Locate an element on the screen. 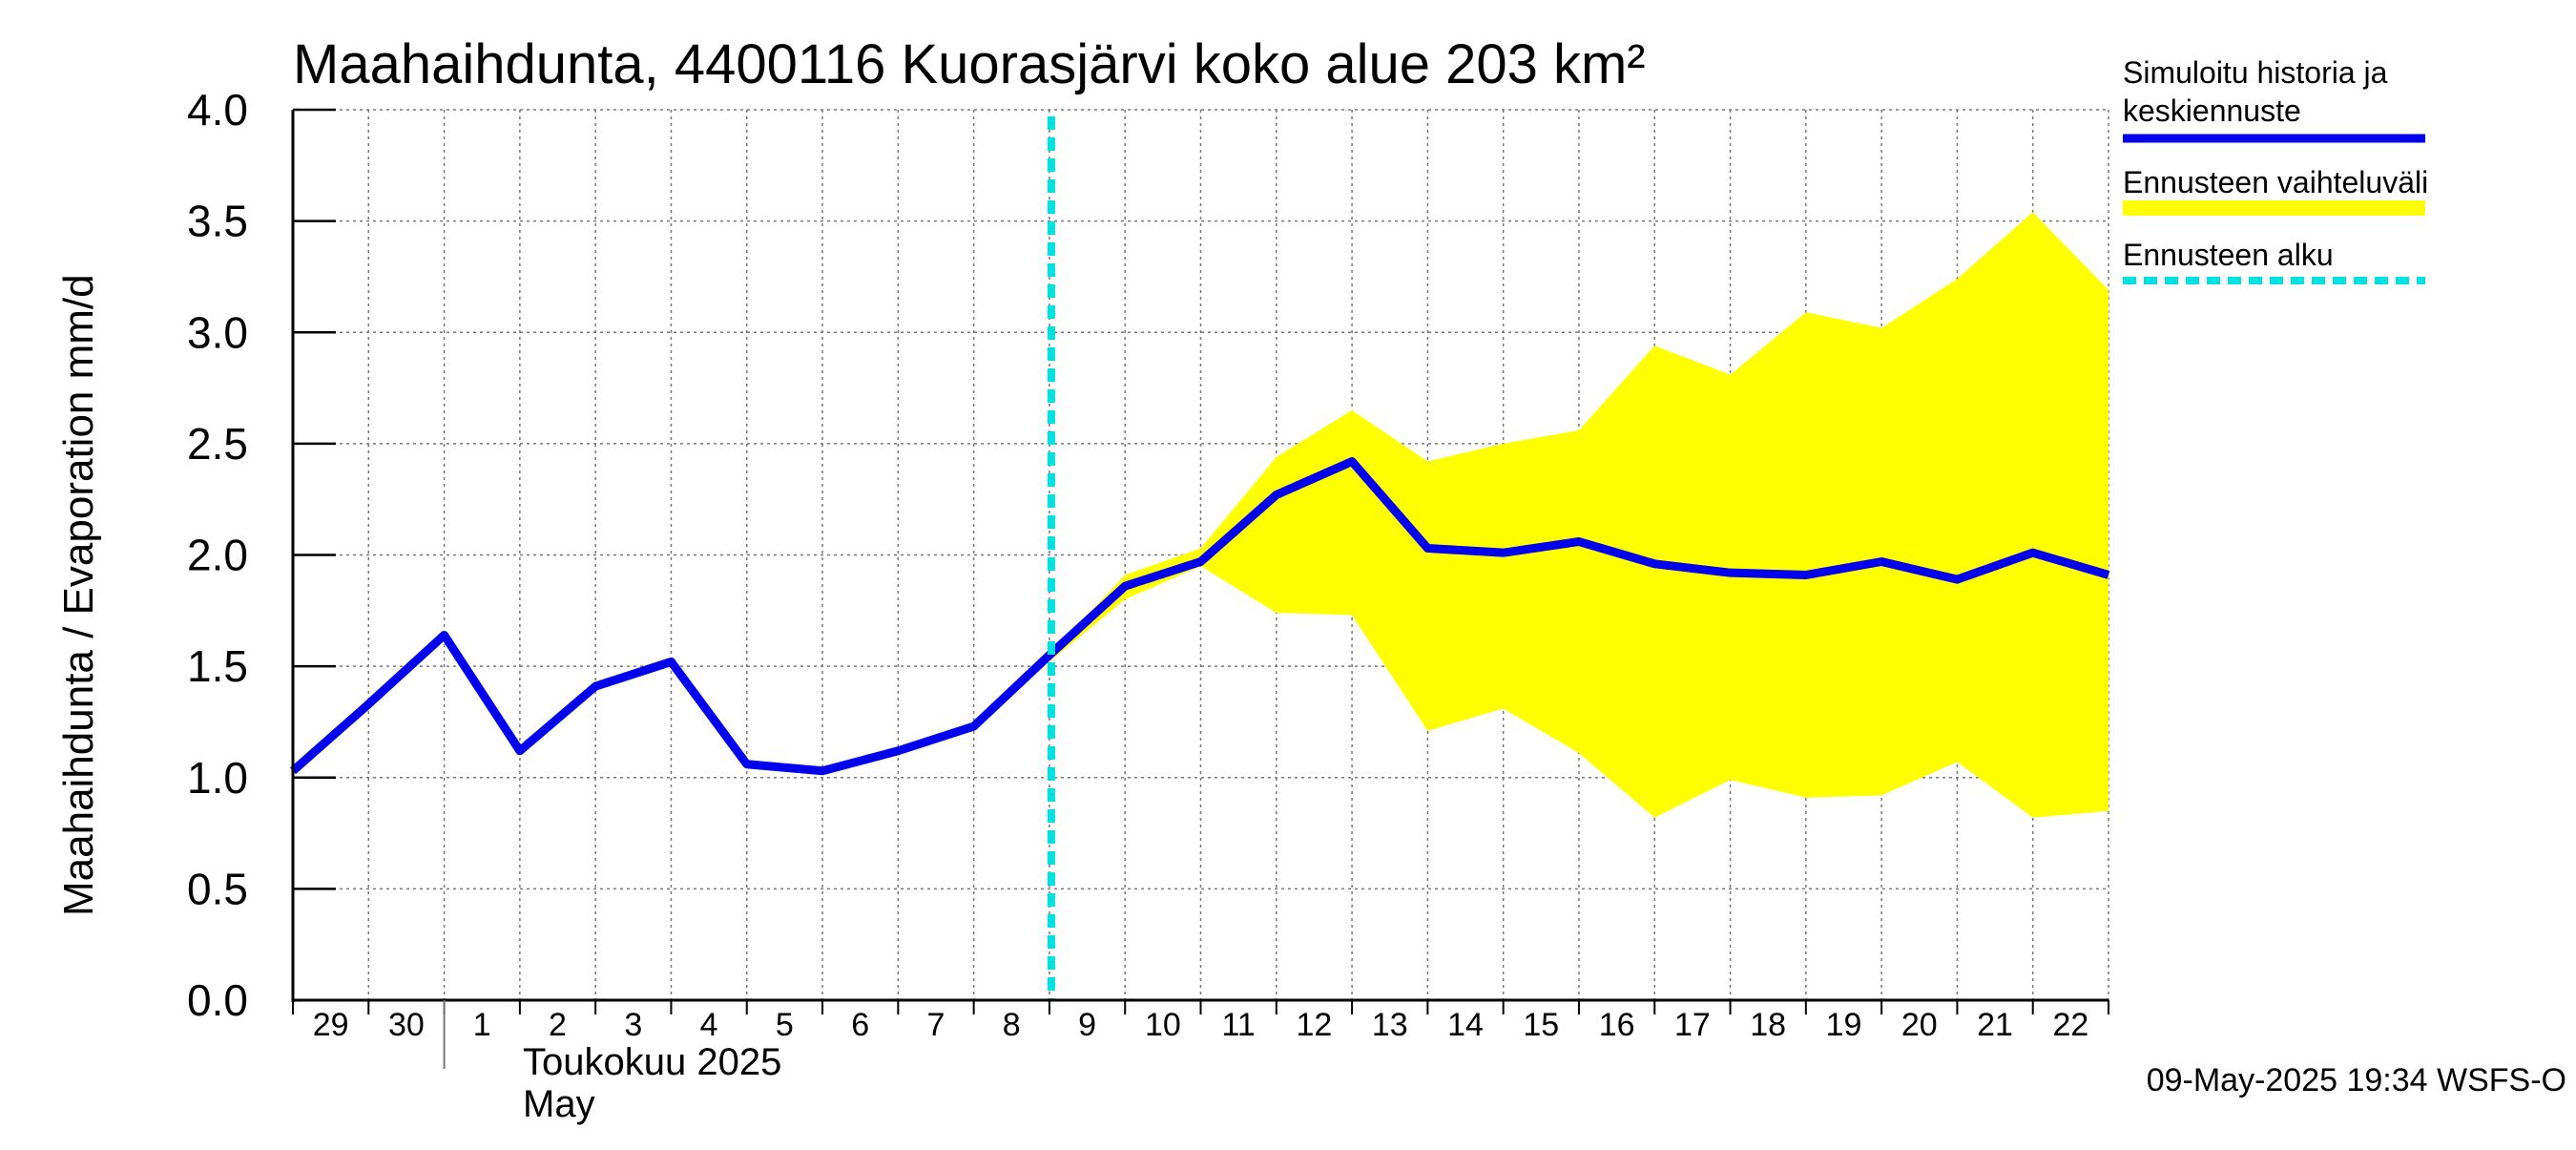 The width and height of the screenshot is (2576, 1150). x-tick-label: 15 is located at coordinates (1541, 1025).